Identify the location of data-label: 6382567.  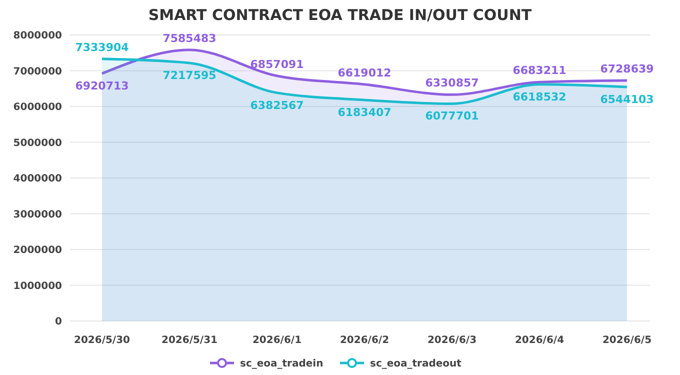
(277, 105).